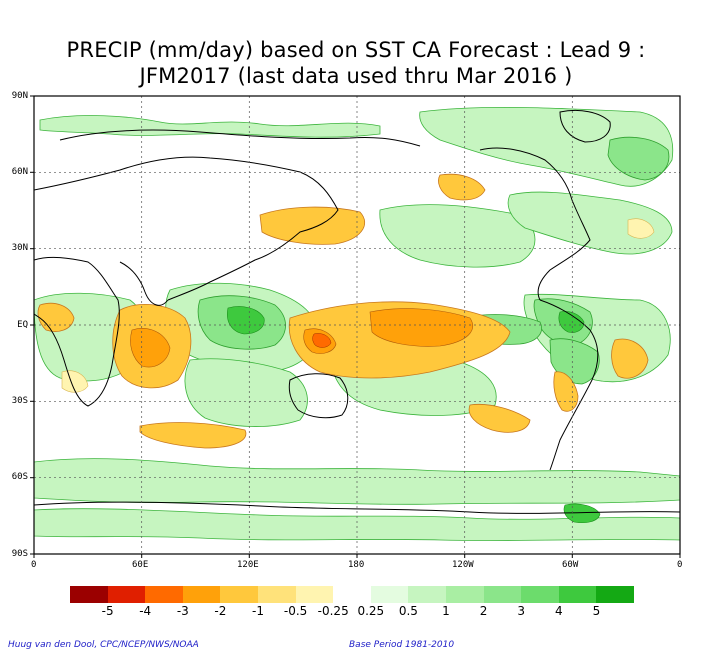 This screenshot has width=712, height=650. What do you see at coordinates (312, 225) in the screenshot?
I see `north-pacific-dry-region` at bounding box center [312, 225].